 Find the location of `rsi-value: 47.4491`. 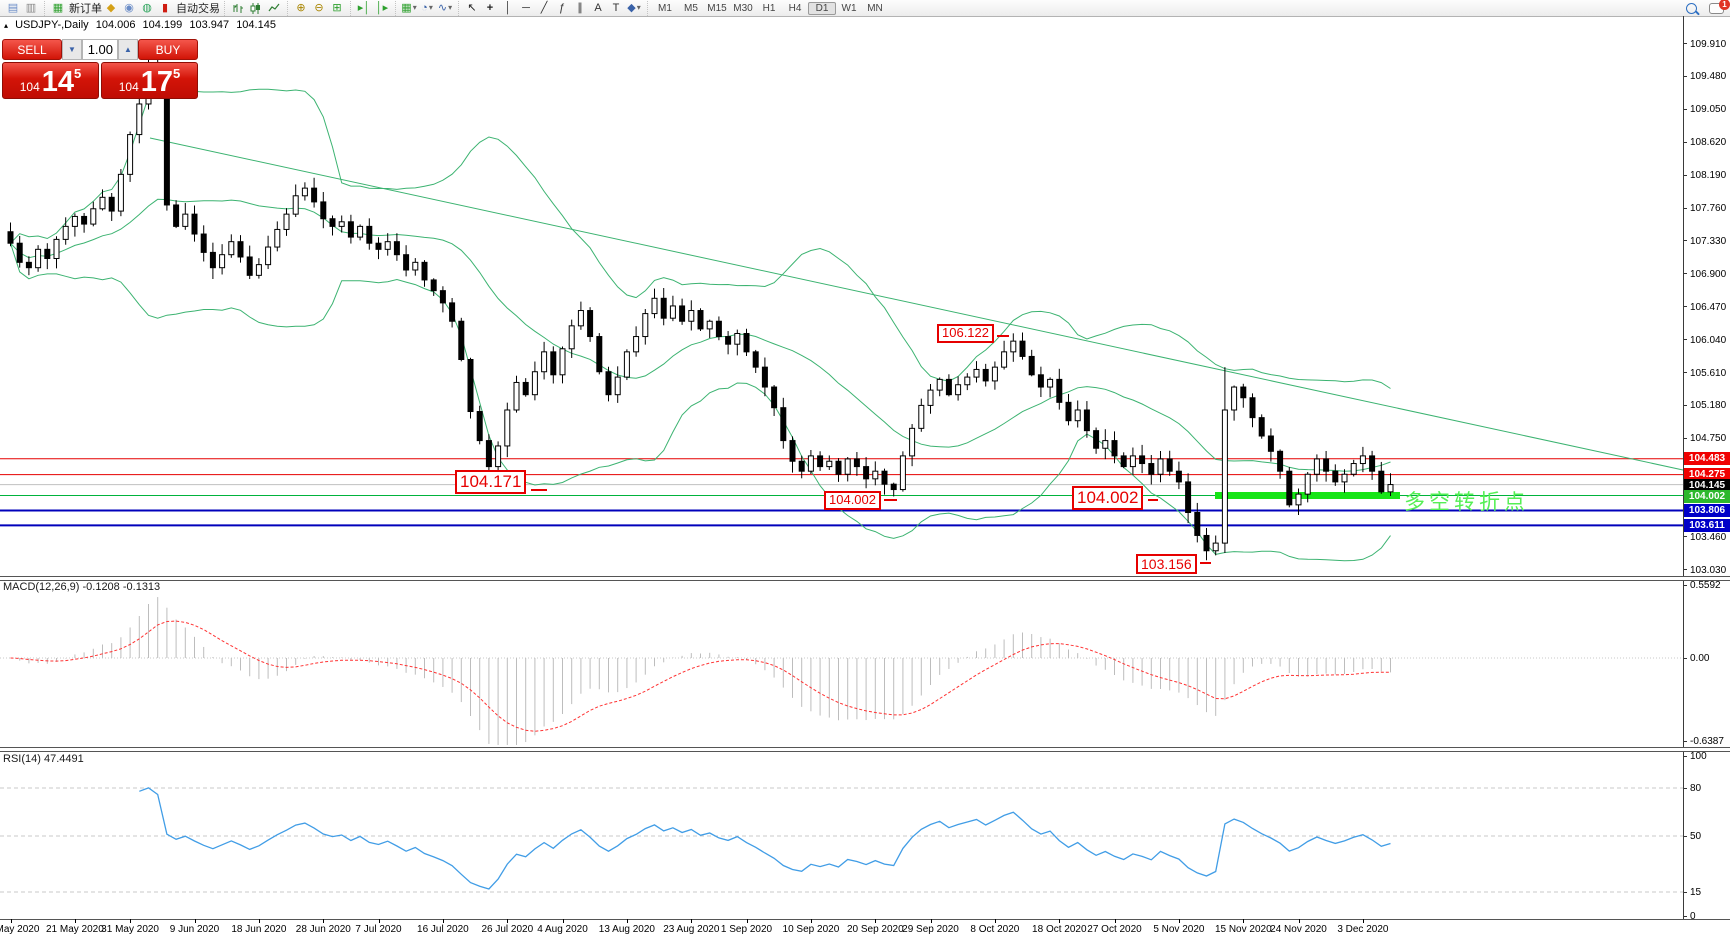

rsi-value: 47.4491 is located at coordinates (63, 759).